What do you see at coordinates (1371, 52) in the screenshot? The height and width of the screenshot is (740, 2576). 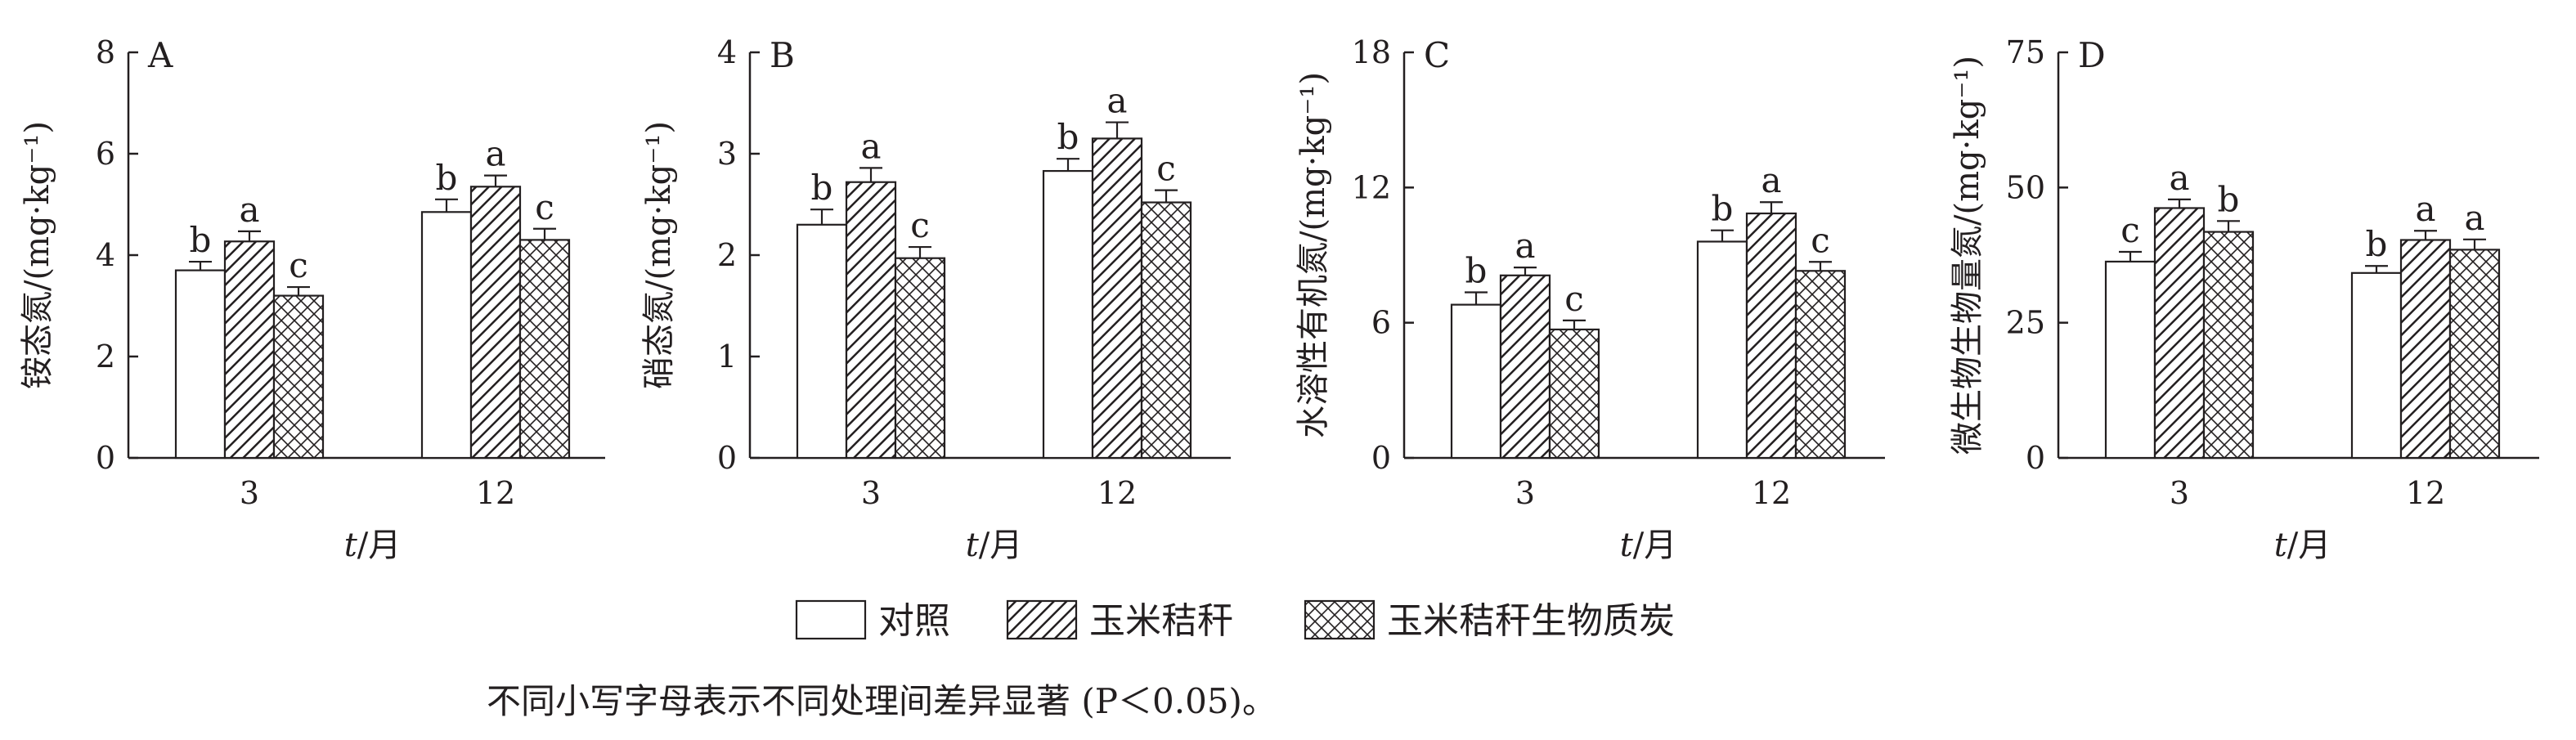 I see `y-tick-label: 18` at bounding box center [1371, 52].